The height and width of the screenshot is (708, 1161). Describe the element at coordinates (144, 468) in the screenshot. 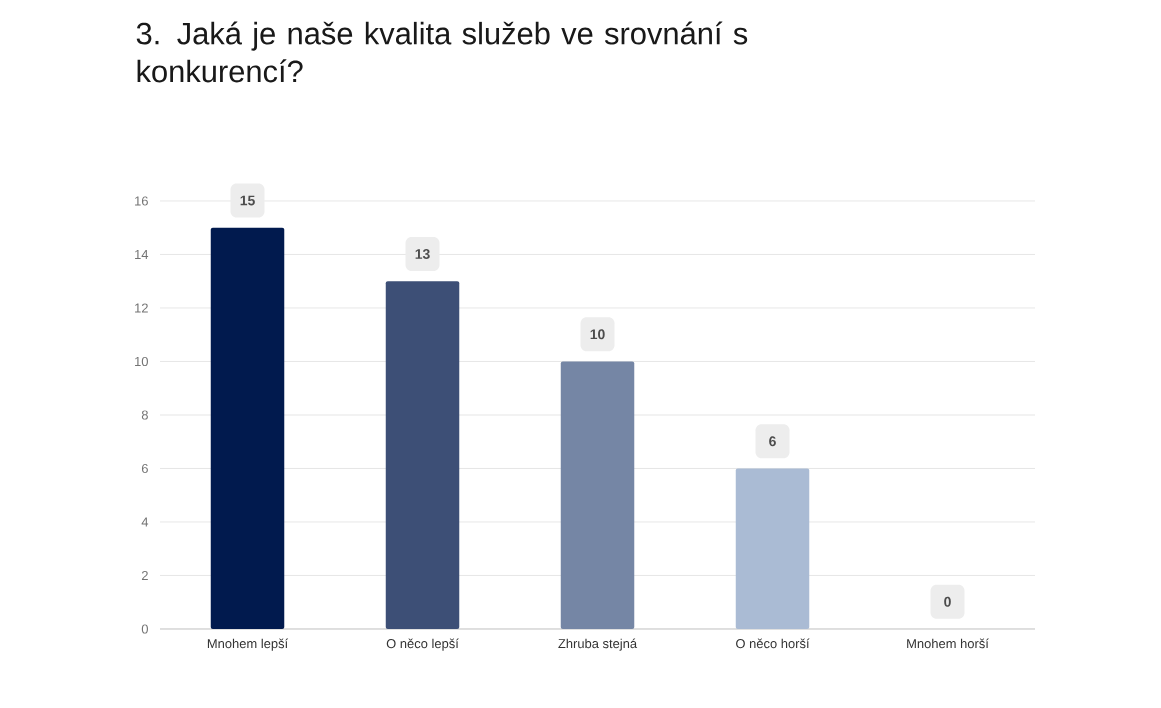

I see `y-tick-label: 6` at that location.